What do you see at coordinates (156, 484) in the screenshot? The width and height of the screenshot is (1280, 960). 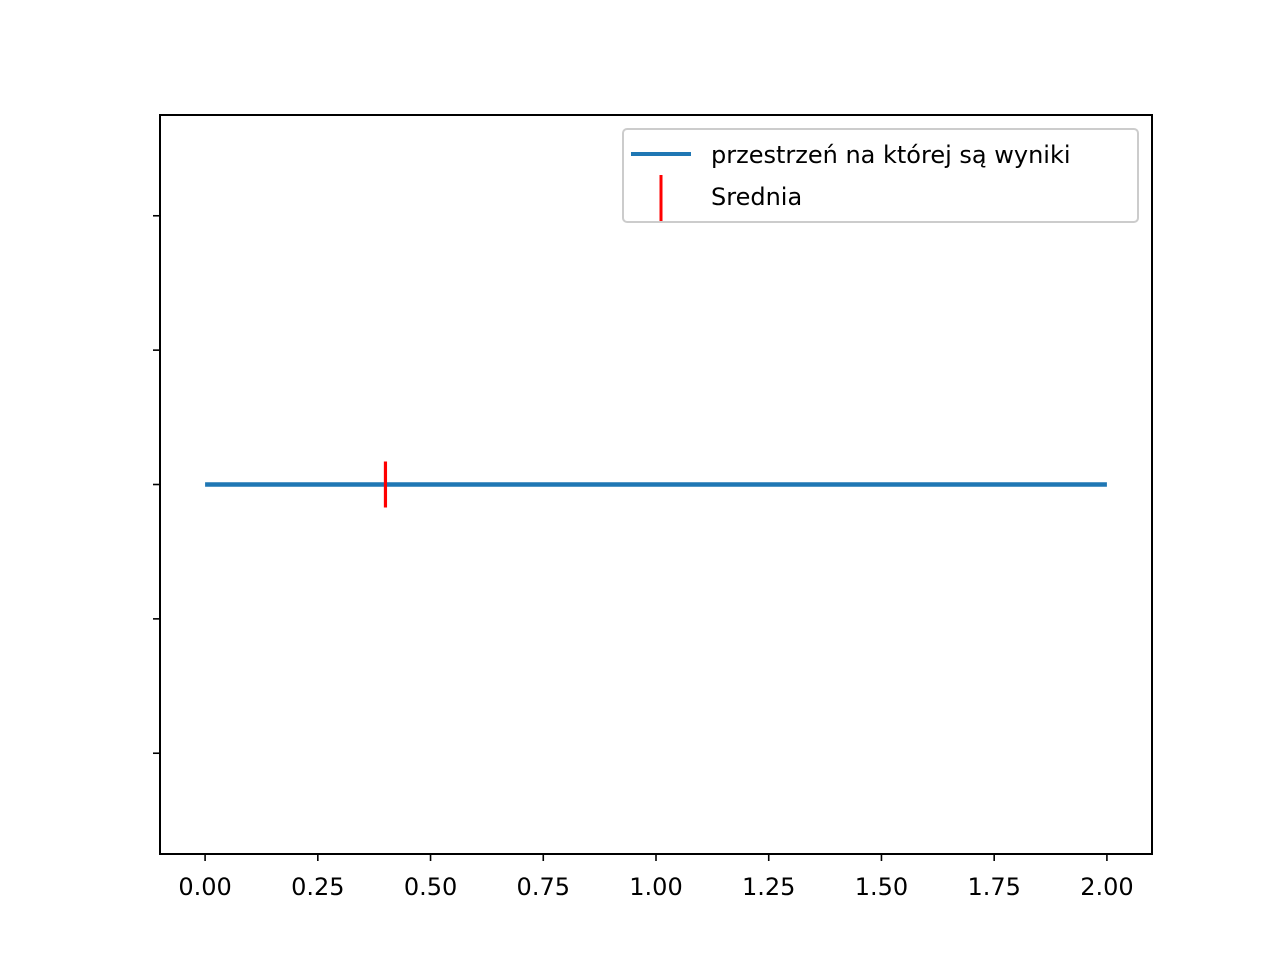 I see `y-axis` at bounding box center [156, 484].